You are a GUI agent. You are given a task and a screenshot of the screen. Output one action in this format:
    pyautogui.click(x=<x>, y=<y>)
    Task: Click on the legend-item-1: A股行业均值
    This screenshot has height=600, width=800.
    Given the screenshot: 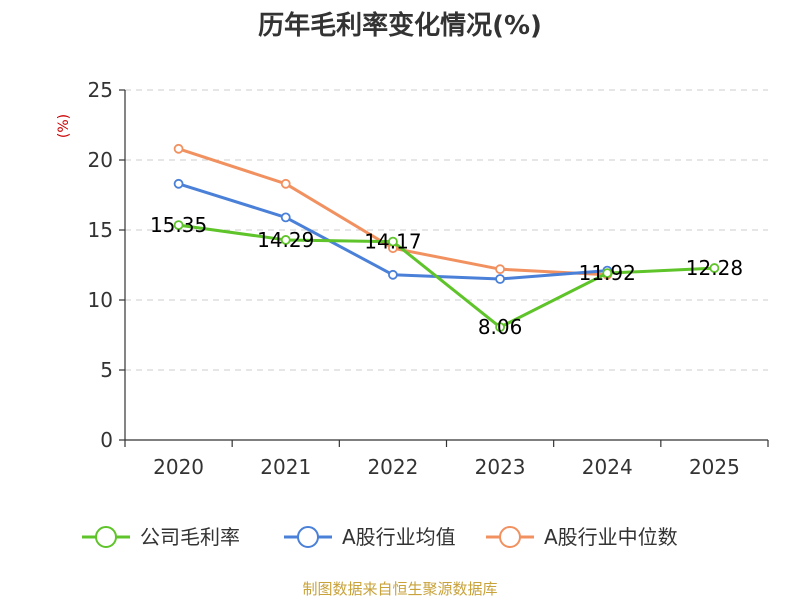 What is the action you would take?
    pyautogui.click(x=370, y=537)
    